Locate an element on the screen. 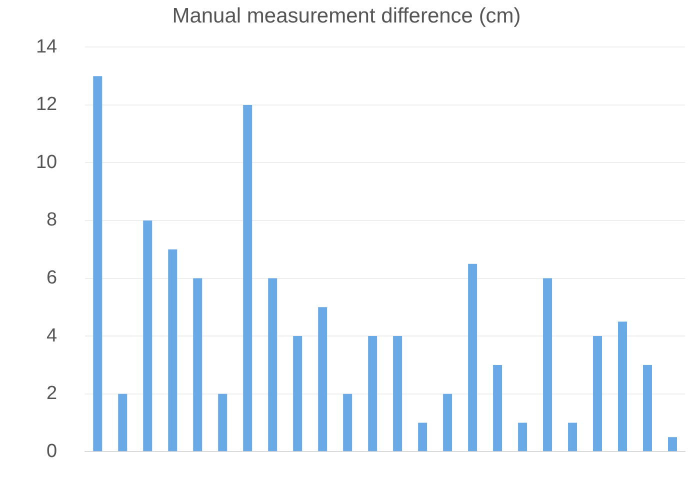 The image size is (689, 491). y-tick-label: 10 is located at coordinates (47, 162).